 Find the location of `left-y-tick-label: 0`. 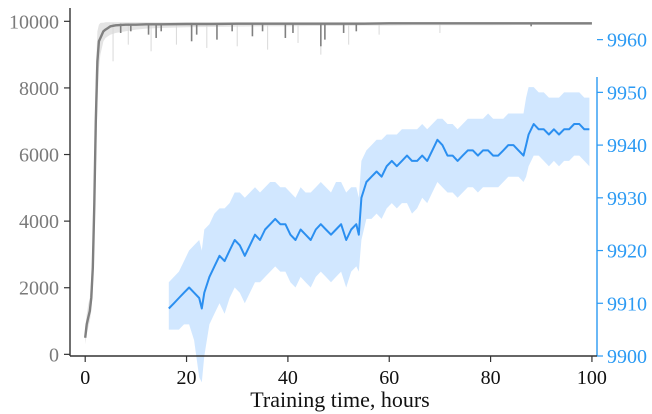

left-y-tick-label: 0 is located at coordinates (54, 355).